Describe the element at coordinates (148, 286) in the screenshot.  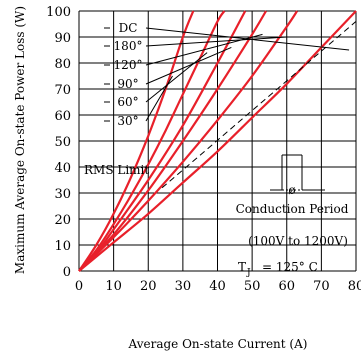
I see `x-tick-label-20: 20` at that location.